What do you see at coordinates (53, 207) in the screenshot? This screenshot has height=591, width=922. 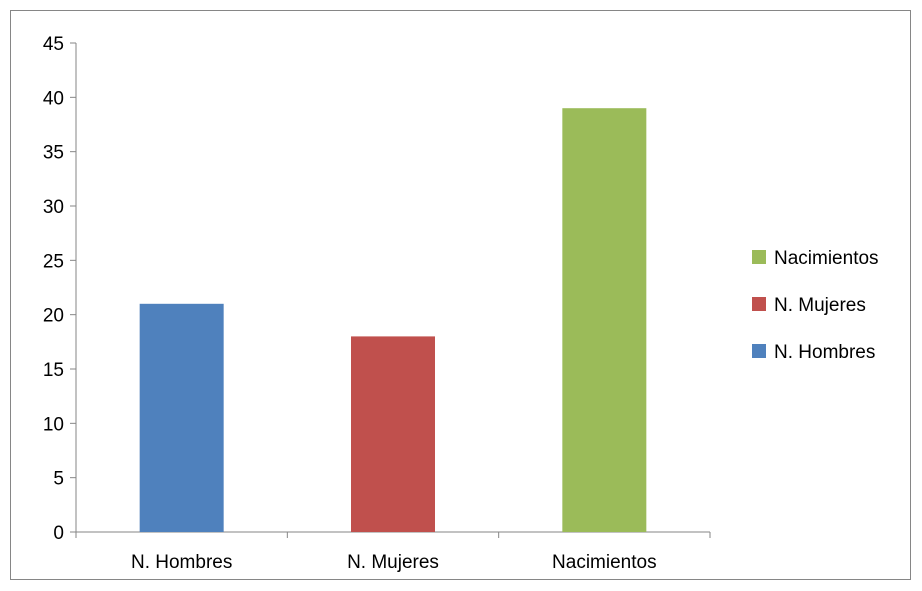 I see `y-tick-label: 30` at bounding box center [53, 207].